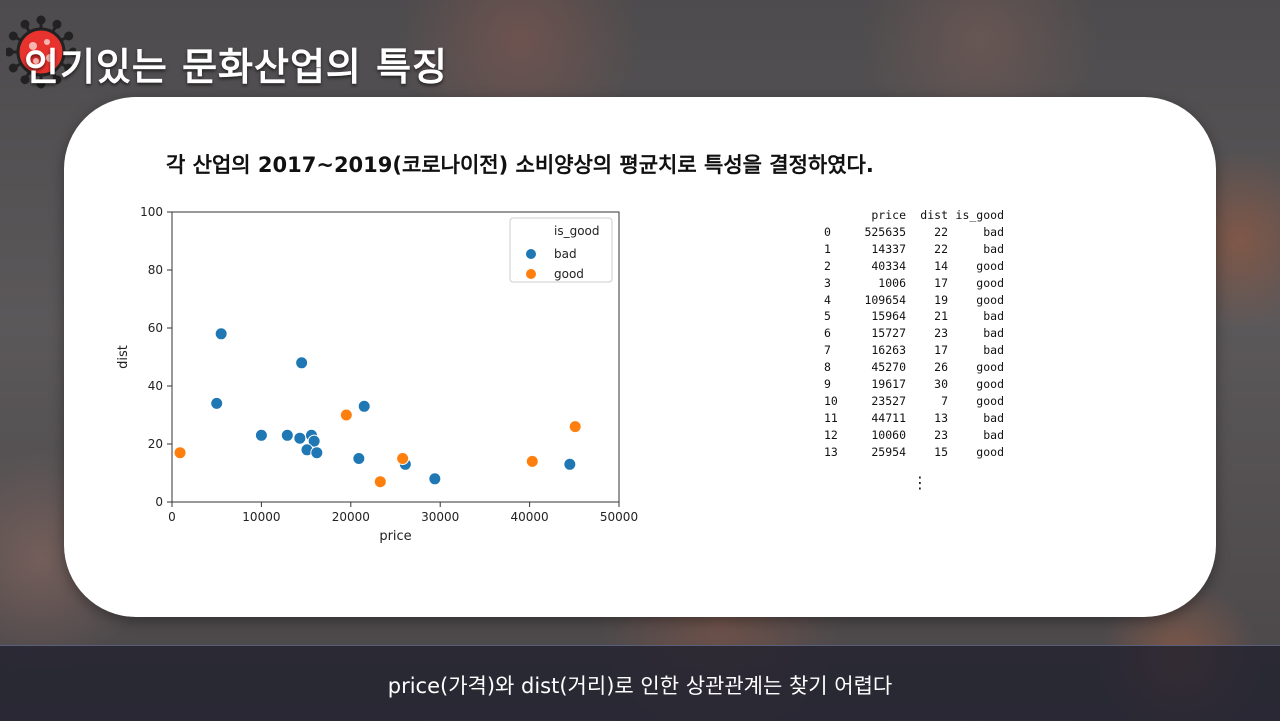  Describe the element at coordinates (914, 367) in the screenshot. I see `table-row: 8 45270 26 good` at that location.